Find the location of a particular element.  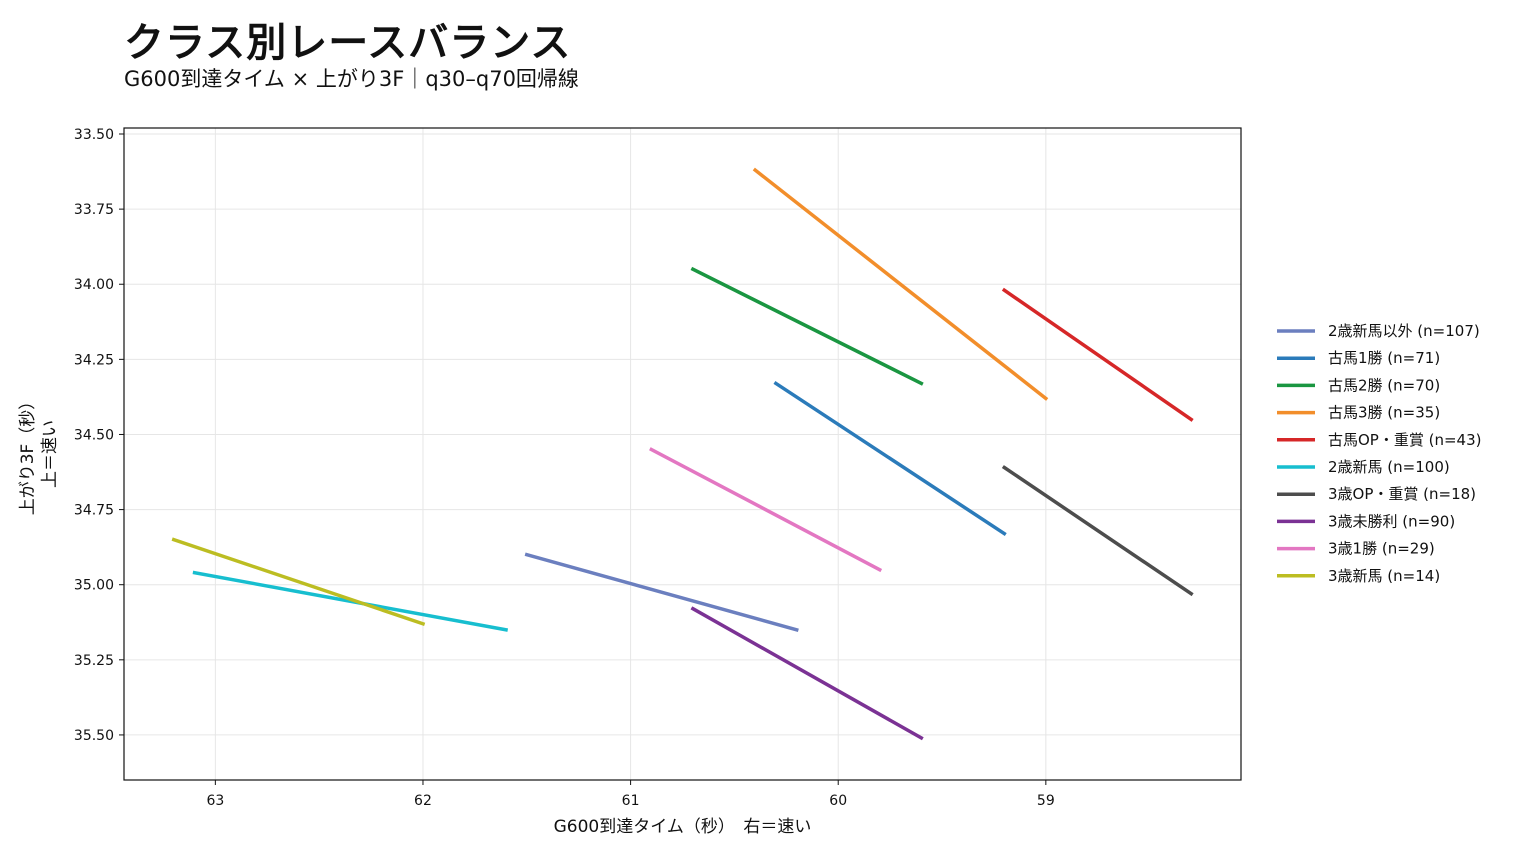

legend-item: 2歳新馬以外 (n=107) is located at coordinates (1378, 331).